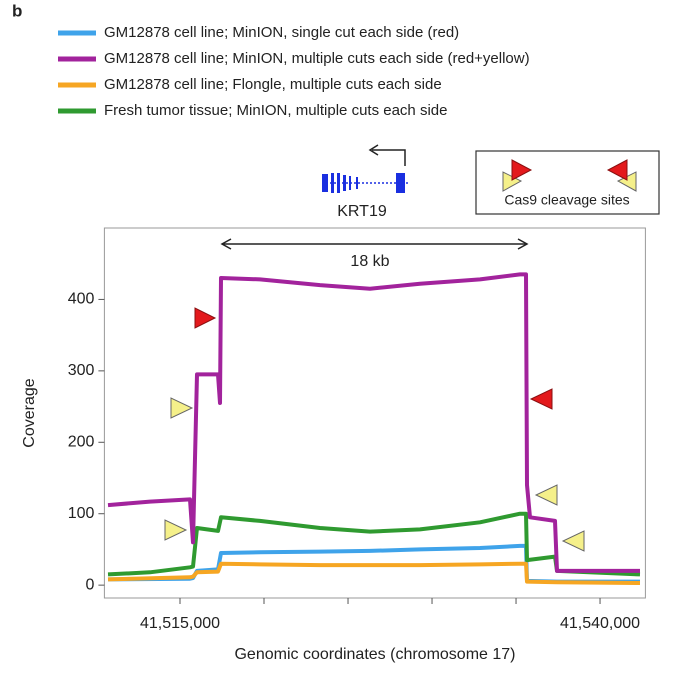 The image size is (680, 687). Describe the element at coordinates (566, 200) in the screenshot. I see `cleavage-legend-label: Cas9 cleavage sites` at that location.